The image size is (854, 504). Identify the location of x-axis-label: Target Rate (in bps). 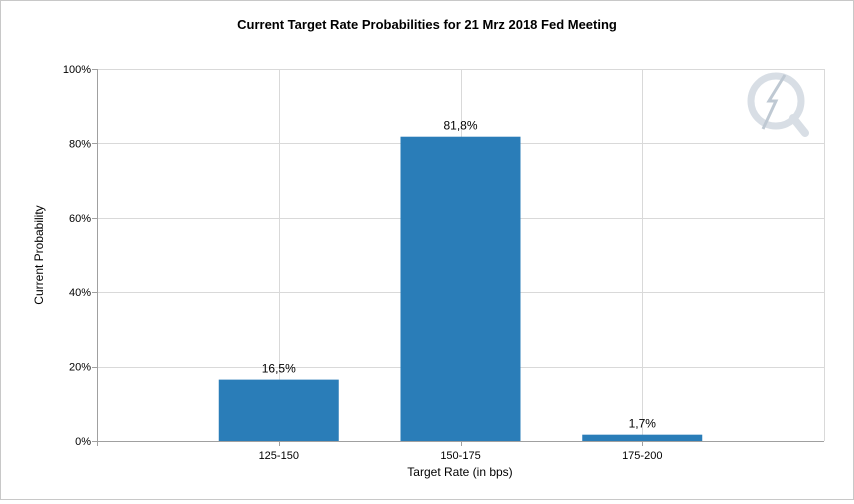
(459, 472).